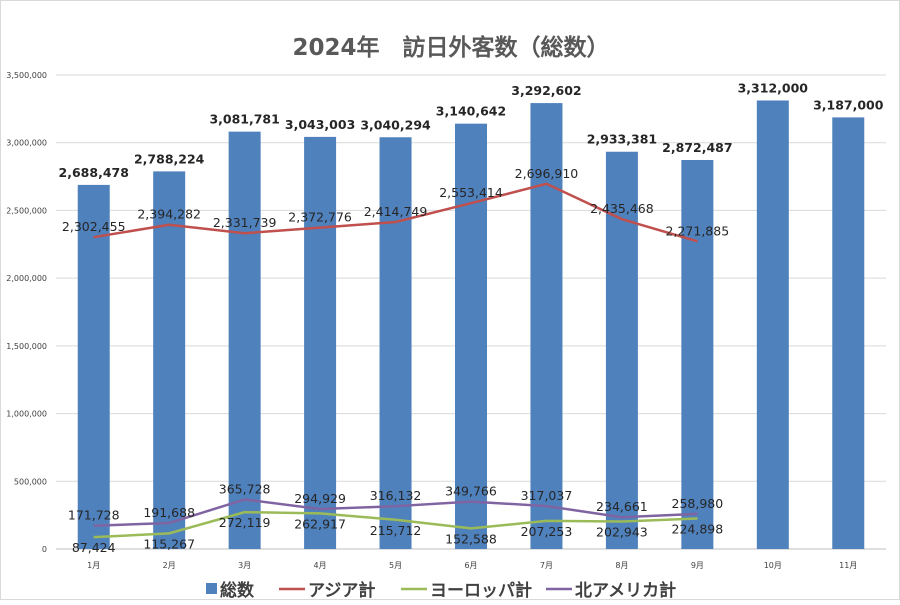 The width and height of the screenshot is (900, 605). Describe the element at coordinates (341, 590) in the screenshot. I see `legend-entry: アジア計` at that location.